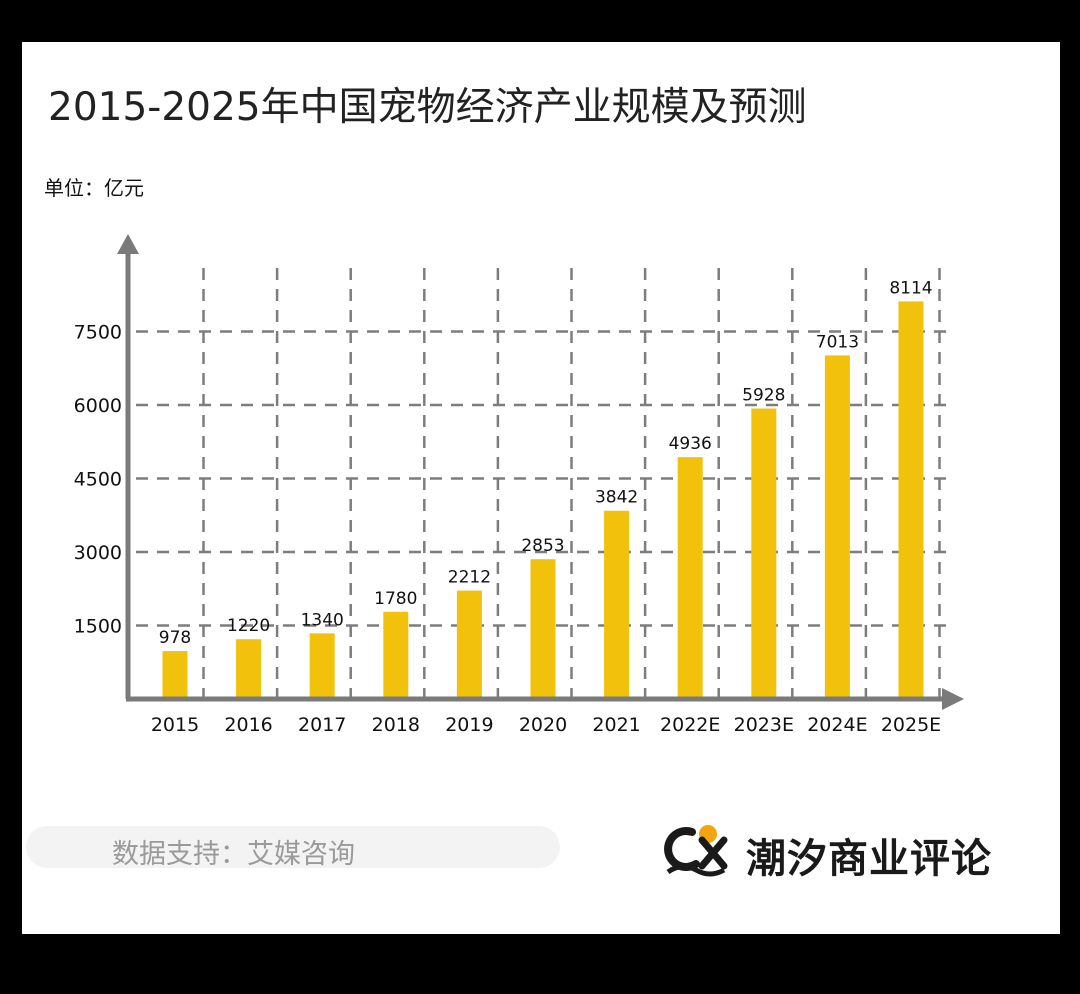 Image resolution: width=1080 pixels, height=994 pixels. Describe the element at coordinates (837, 725) in the screenshot. I see `x-tick-label: 2024E` at that location.